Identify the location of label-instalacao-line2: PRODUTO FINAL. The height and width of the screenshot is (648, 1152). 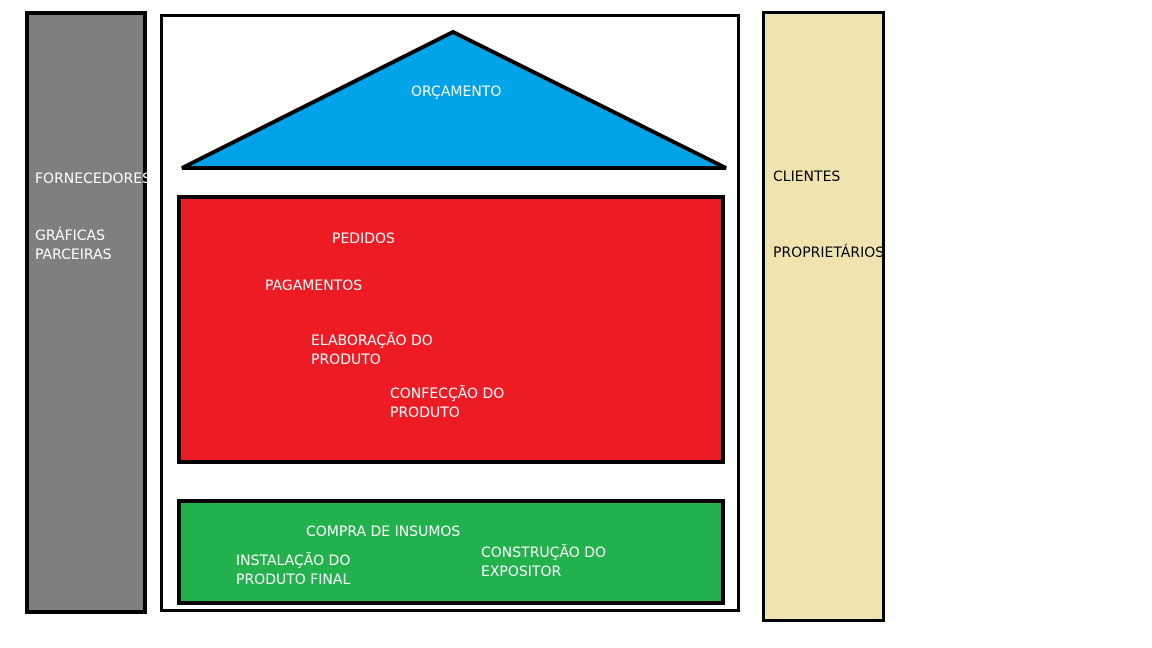
(293, 580).